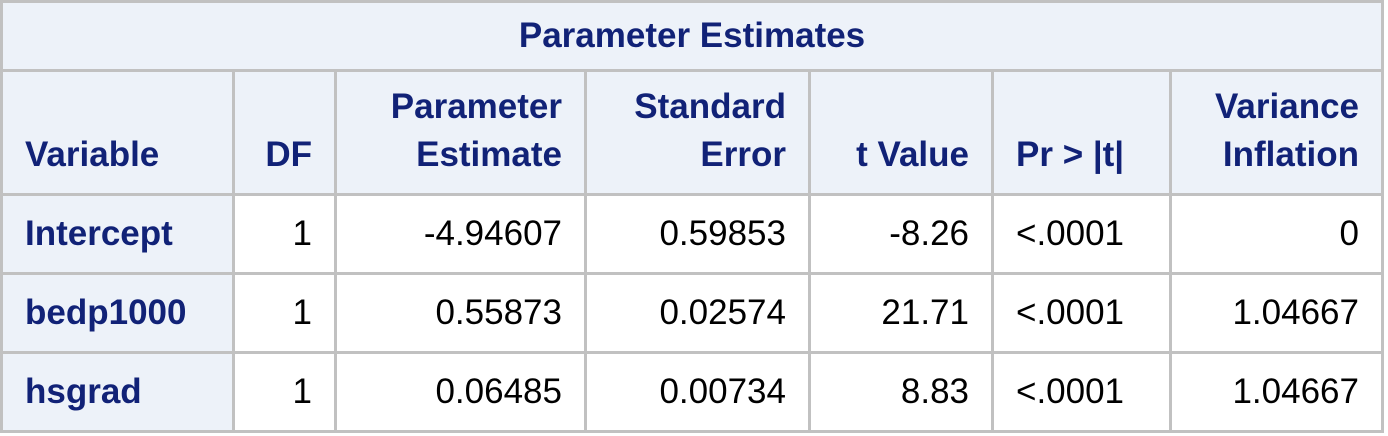 The width and height of the screenshot is (1388, 436). Describe the element at coordinates (901, 132) in the screenshot. I see `header-t-value: t Value` at that location.